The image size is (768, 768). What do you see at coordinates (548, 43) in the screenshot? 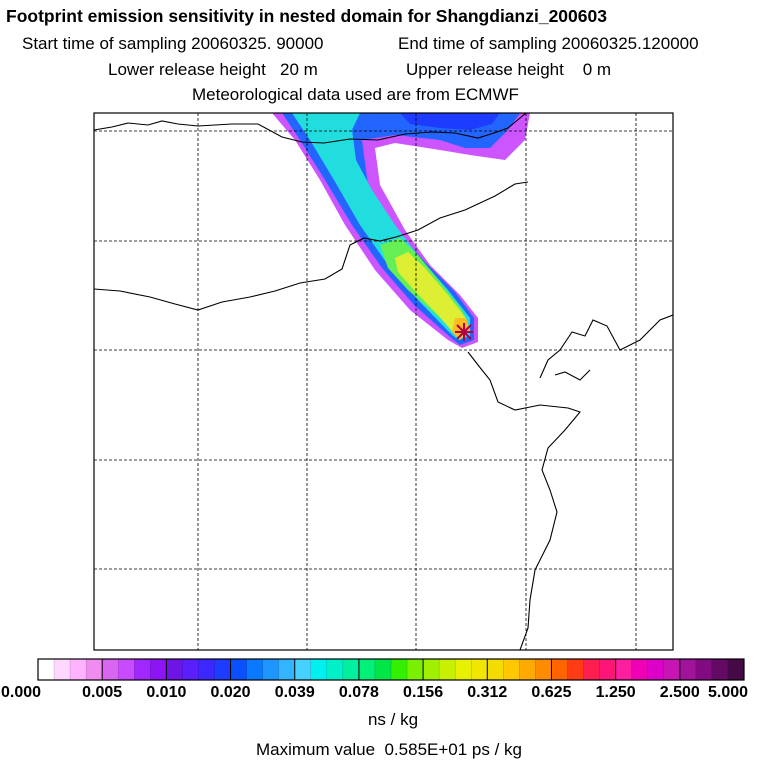
I see `end-time-label: End time of sampling 20060325.120000` at bounding box center [548, 43].